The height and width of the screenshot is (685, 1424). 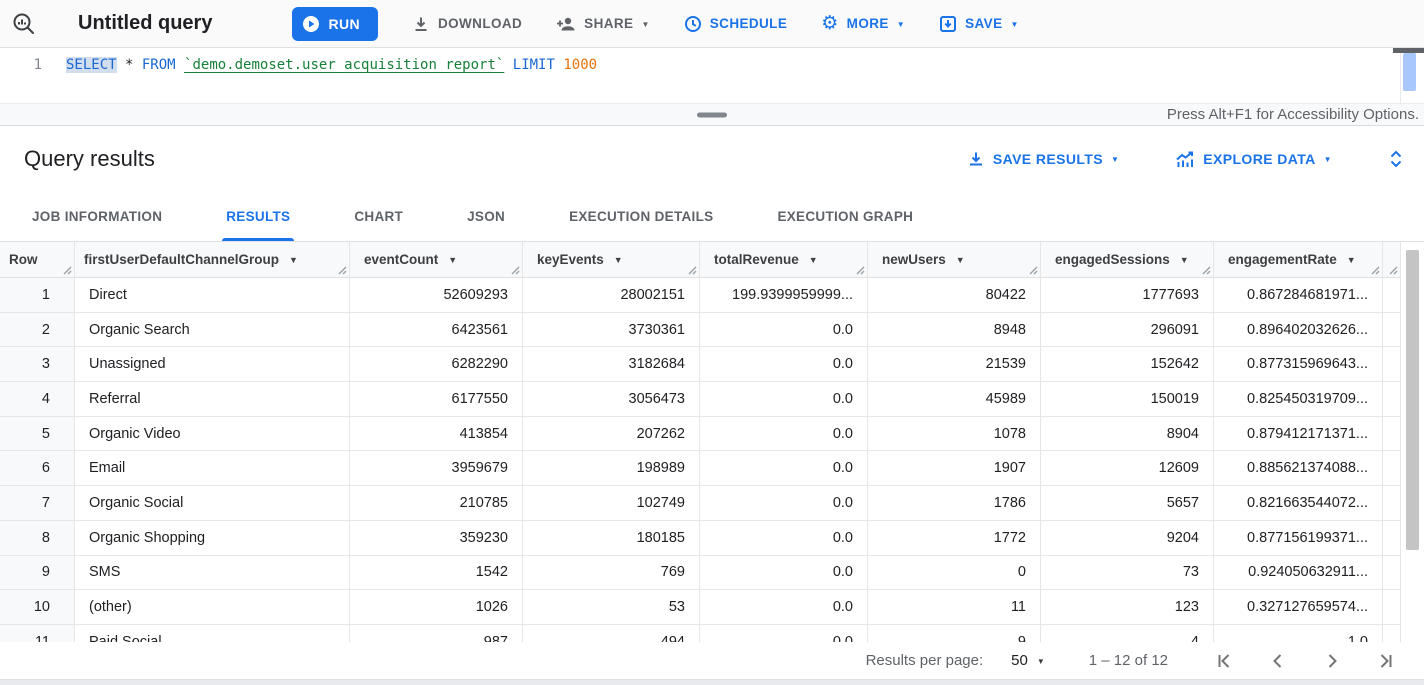 I want to click on column-header-eventCount: eventCount ▼, so click(x=436, y=260).